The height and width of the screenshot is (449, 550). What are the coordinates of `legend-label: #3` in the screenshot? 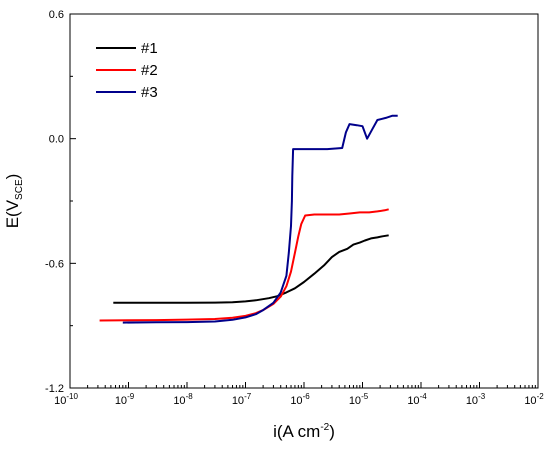 It's located at (149, 92).